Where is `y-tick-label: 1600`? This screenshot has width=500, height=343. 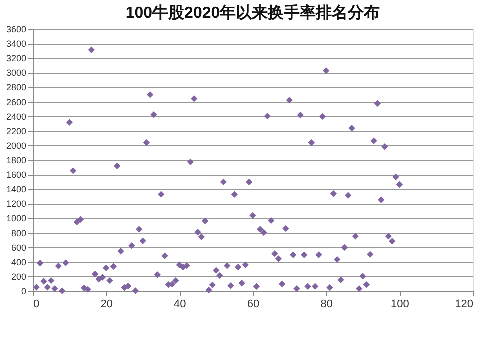 y-tick-label: 1600 is located at coordinates (16, 175).